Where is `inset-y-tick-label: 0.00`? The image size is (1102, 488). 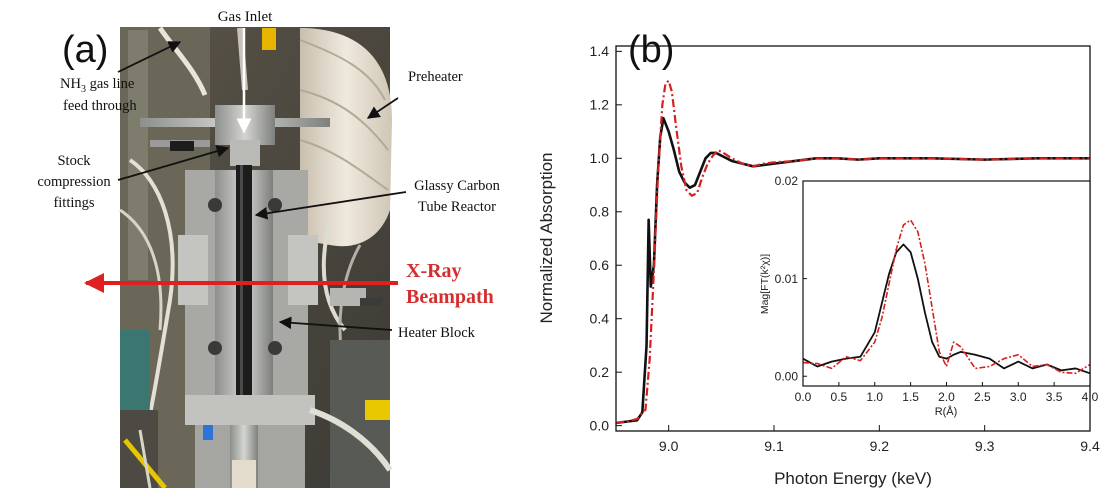
inset-y-tick-label: 0.00 is located at coordinates (787, 376).